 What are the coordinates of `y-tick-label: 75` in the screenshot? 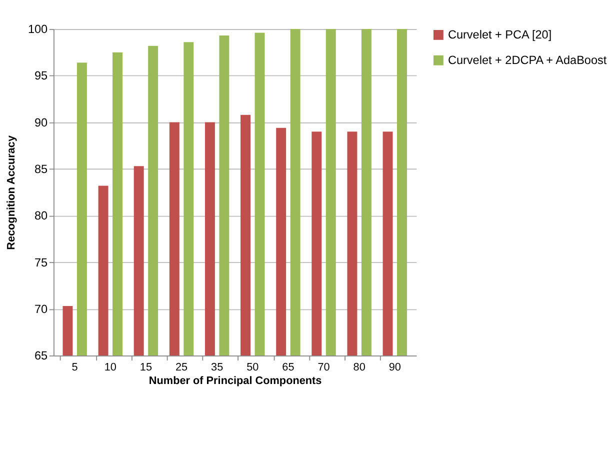 It's located at (41, 263).